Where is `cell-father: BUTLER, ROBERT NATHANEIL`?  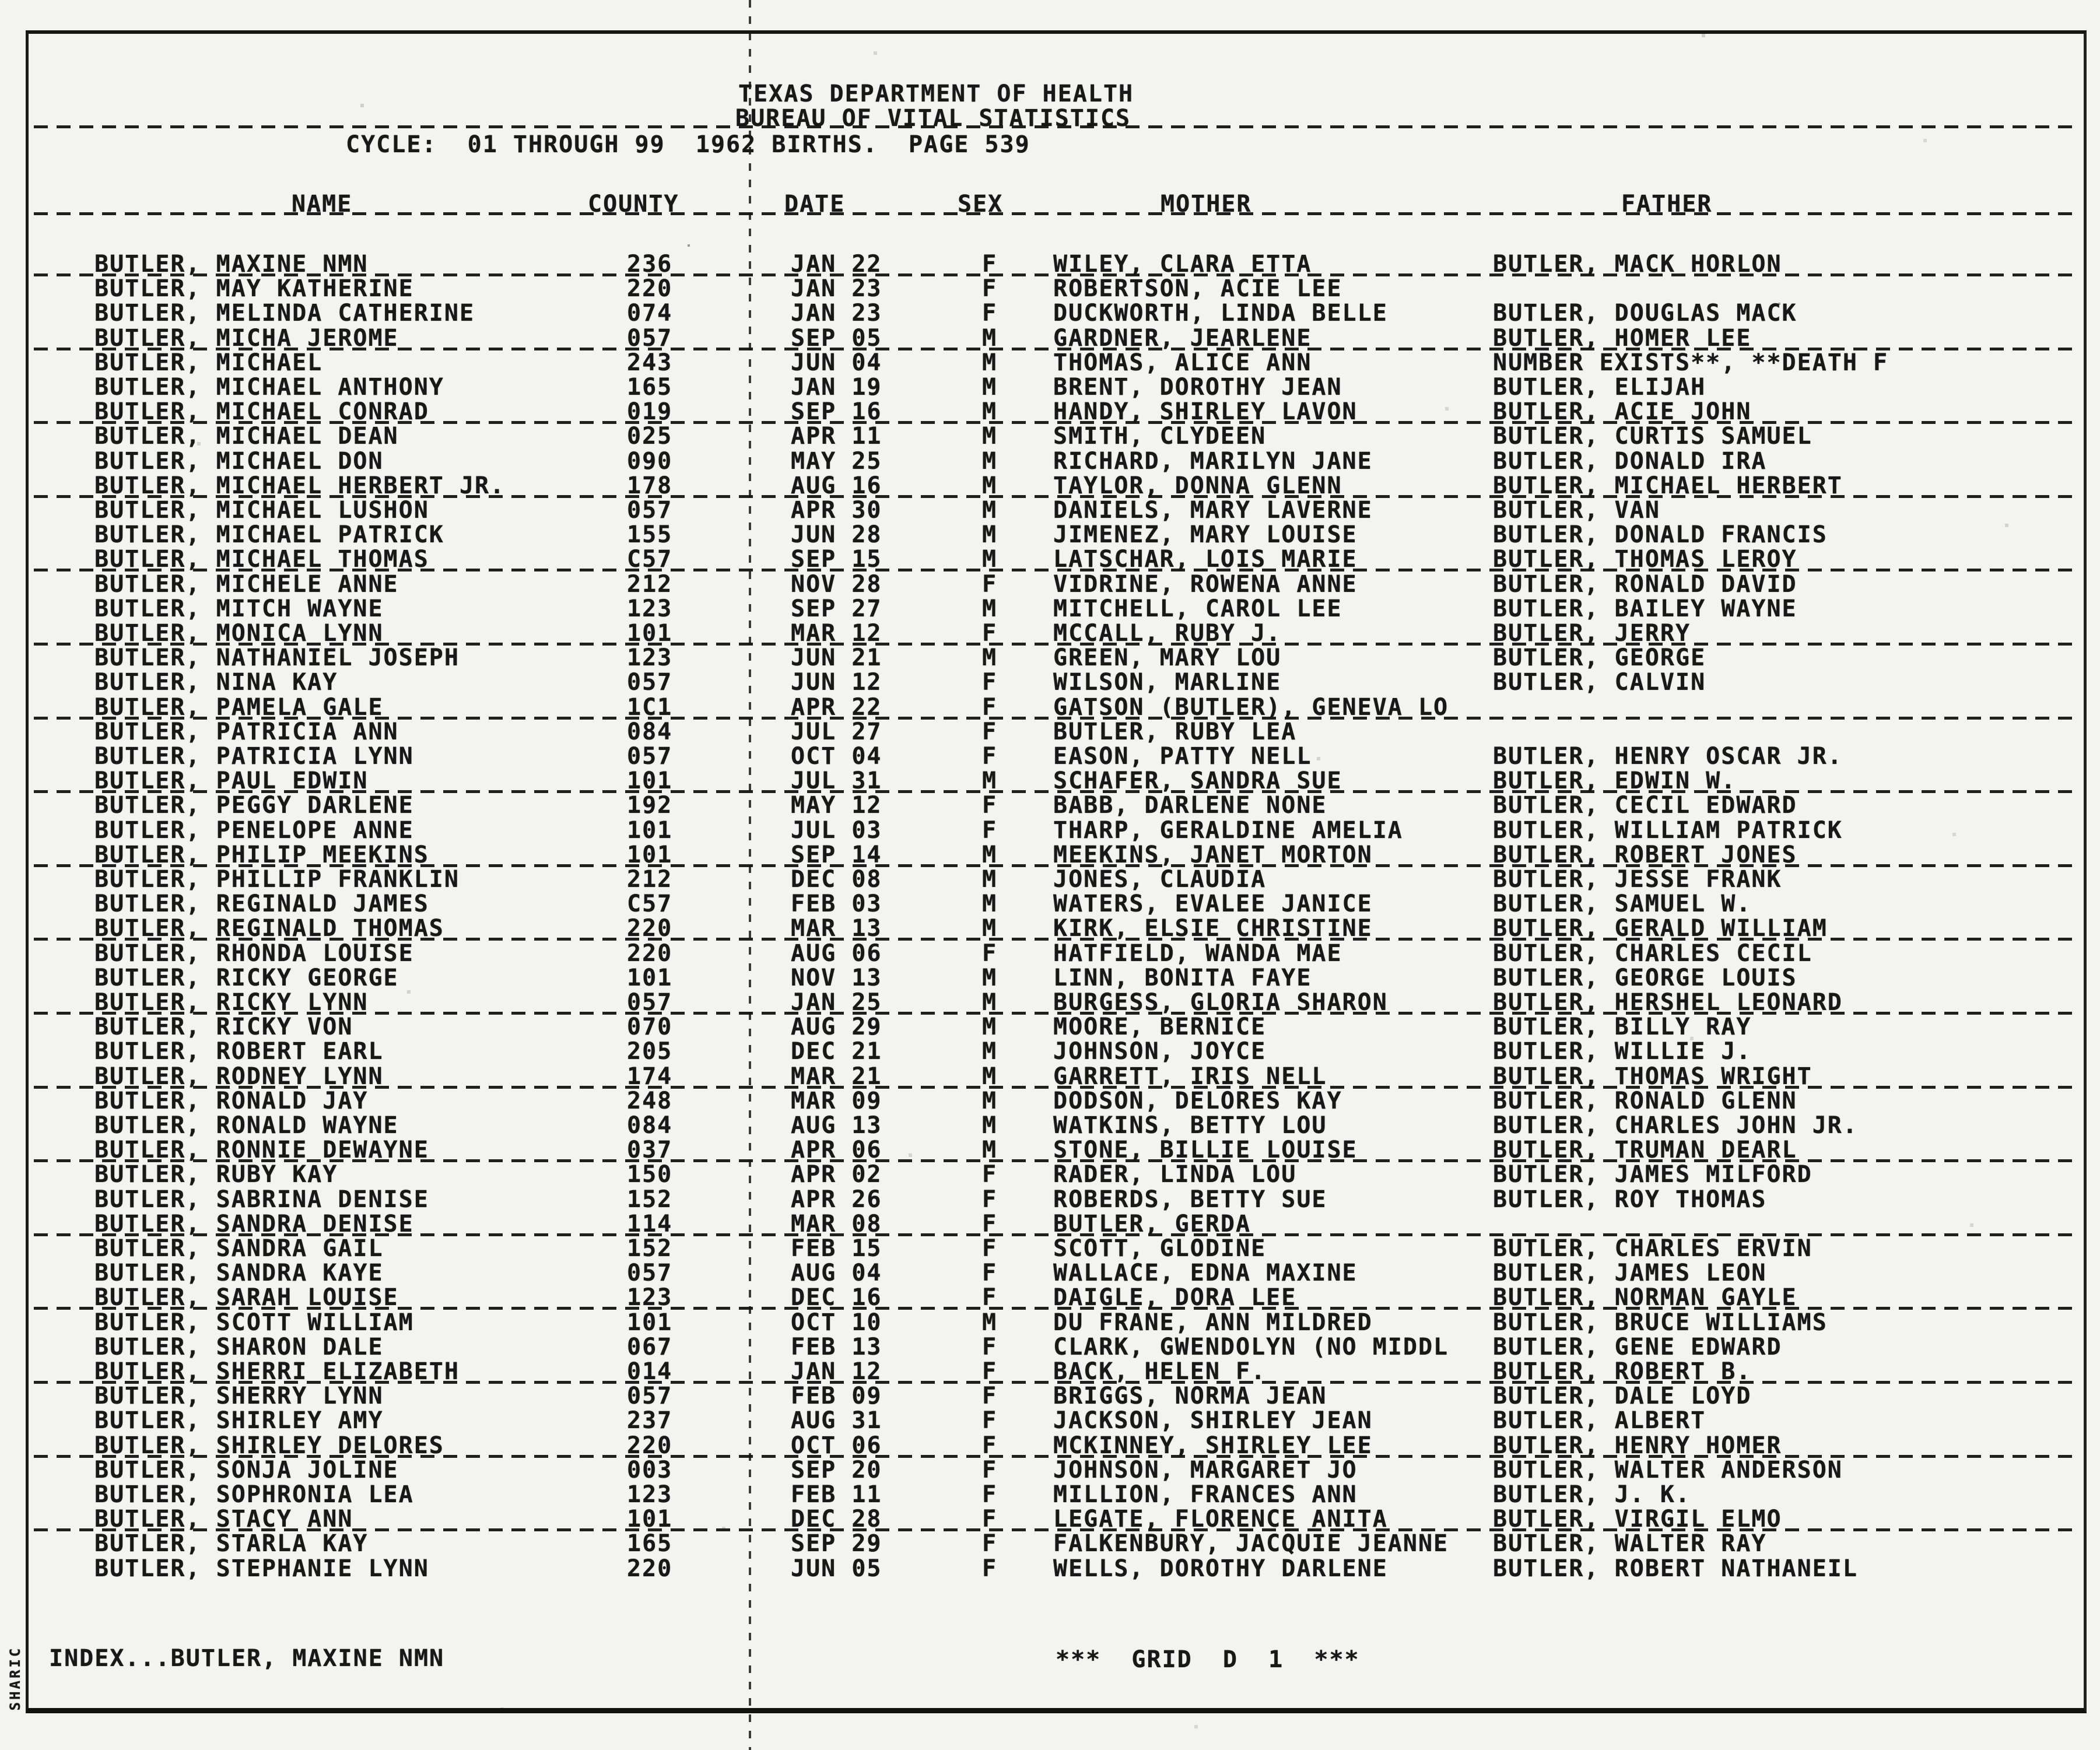
cell-father: BUTLER, ROBERT NATHANEIL is located at coordinates (1675, 1569).